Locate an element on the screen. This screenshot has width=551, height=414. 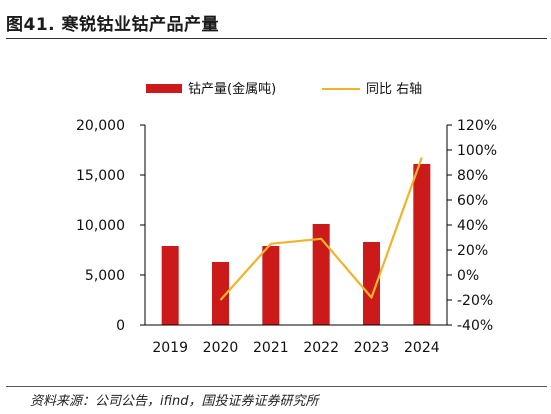
right-tick-label: 120% is located at coordinates (477, 126).